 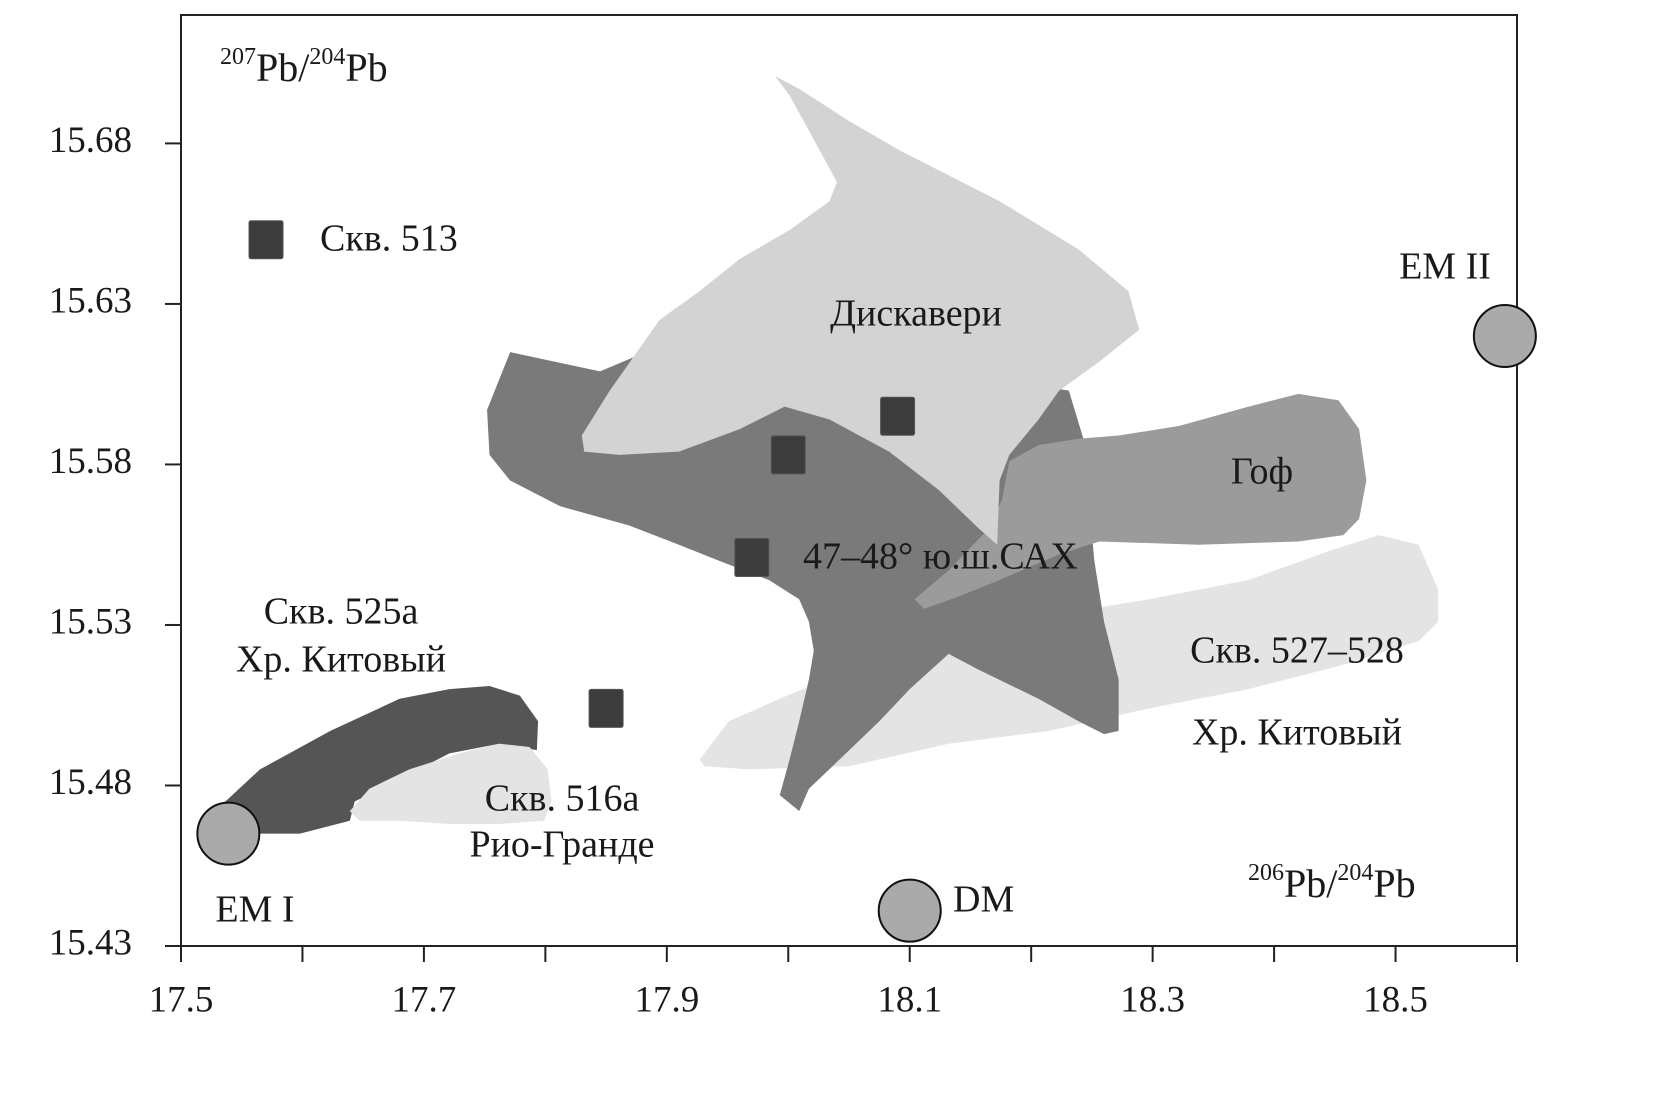 What do you see at coordinates (983, 900) in the screenshot?
I see `point-label: DM` at bounding box center [983, 900].